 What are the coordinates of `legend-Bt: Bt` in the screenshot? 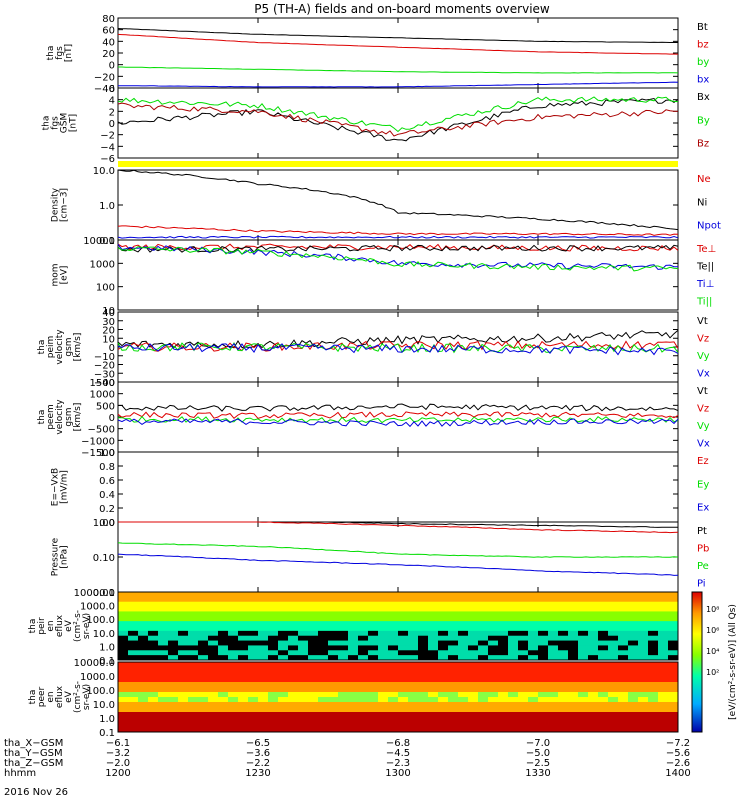 It's located at (702, 27).